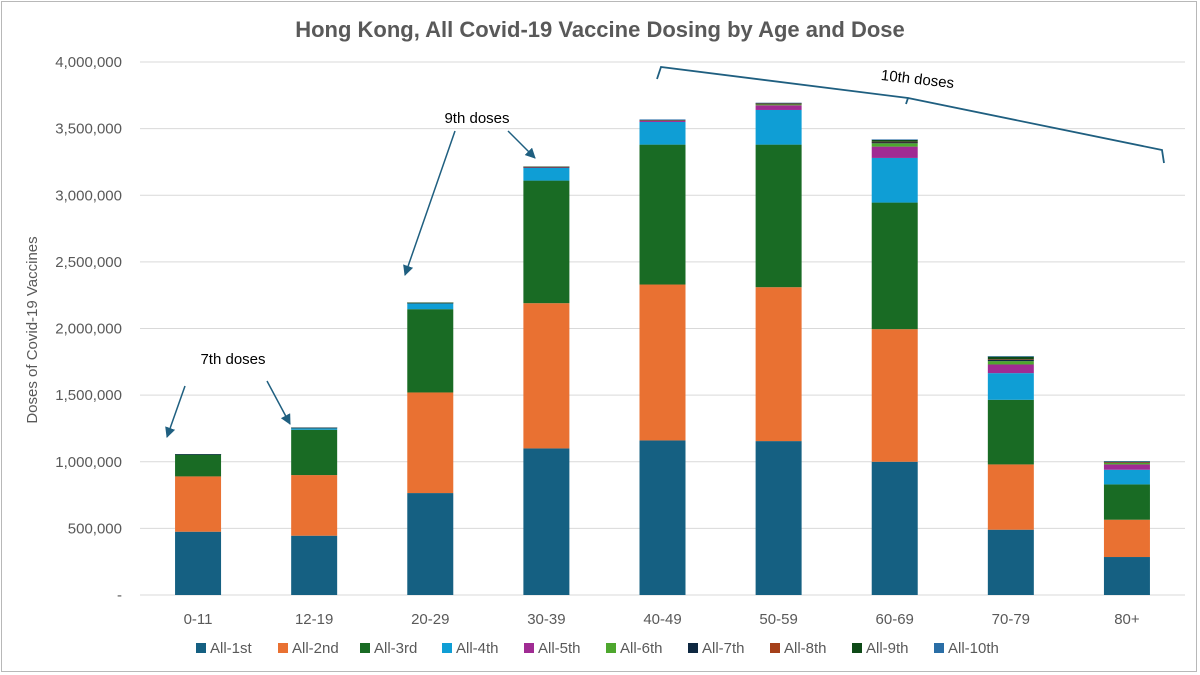 Image resolution: width=1200 pixels, height=675 pixels. What do you see at coordinates (430, 306) in the screenshot?
I see `bar-20-29-All-4th` at bounding box center [430, 306].